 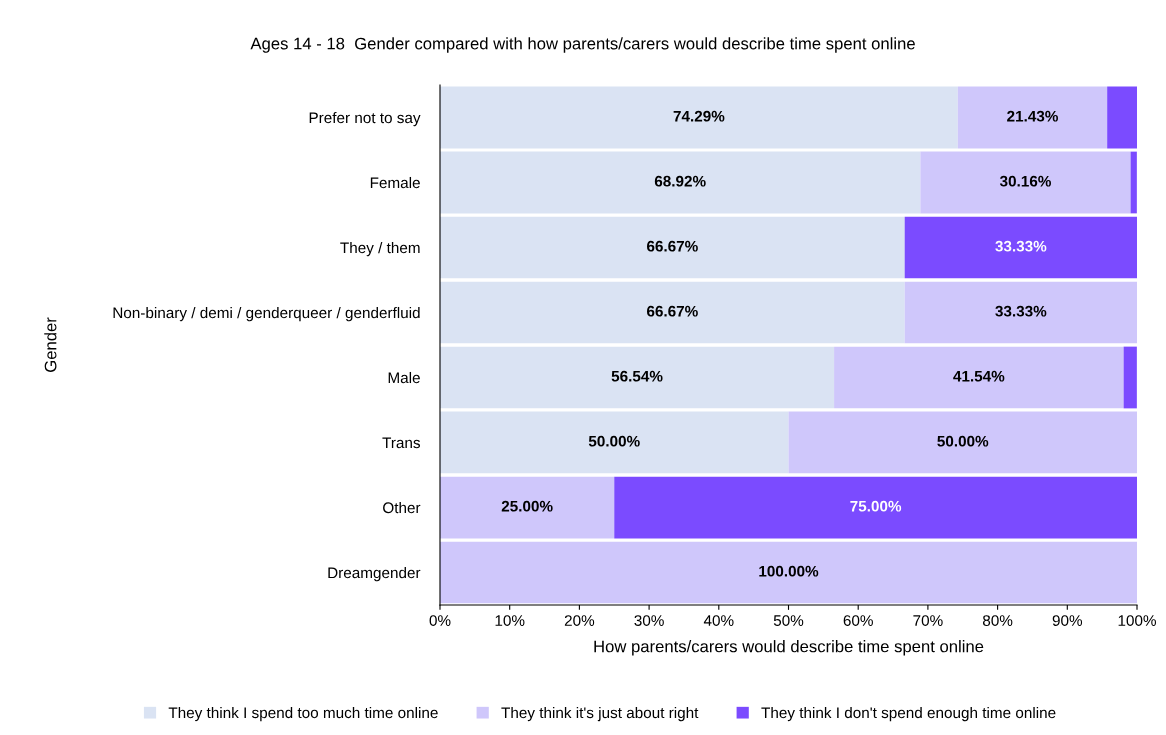 I want to click on x-axis-title: How parents/carers would describe time spent online, so click(x=789, y=648).